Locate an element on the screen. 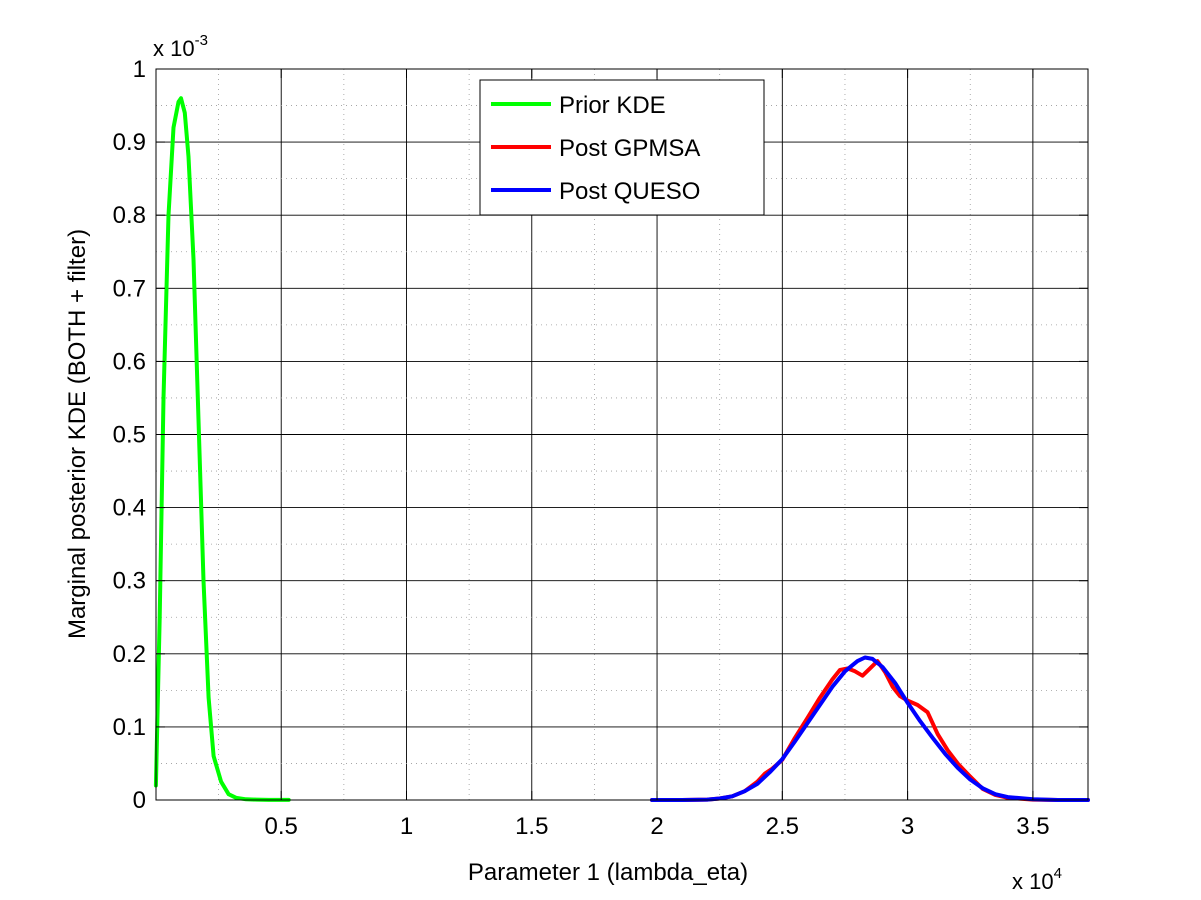 The height and width of the screenshot is (900, 1201). legend-label-2: Post QUESO is located at coordinates (629, 191).